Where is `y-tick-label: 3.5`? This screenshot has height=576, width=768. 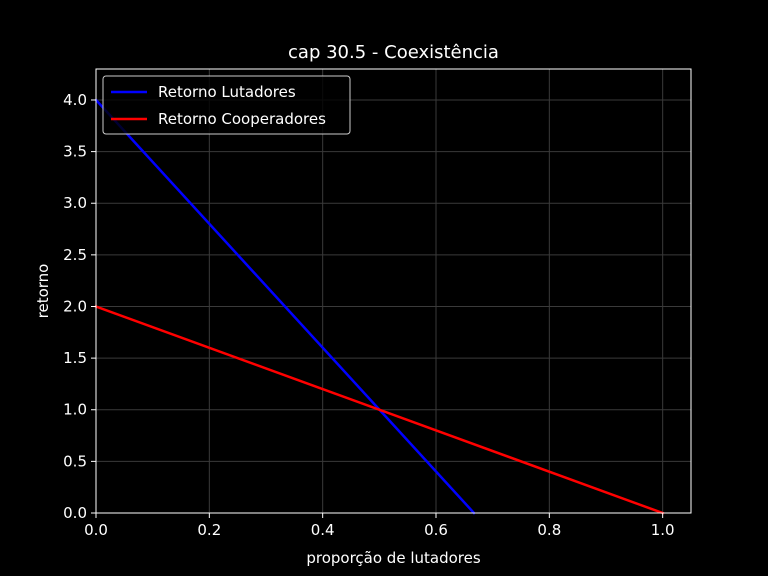
y-tick-label: 3.5 is located at coordinates (75, 152).